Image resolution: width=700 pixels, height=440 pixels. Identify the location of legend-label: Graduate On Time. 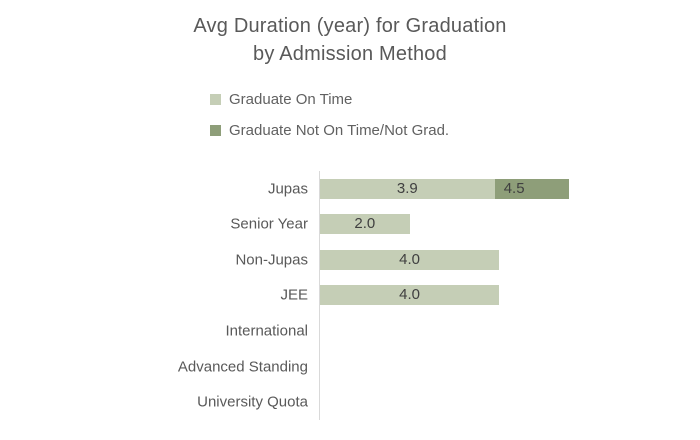
(291, 99).